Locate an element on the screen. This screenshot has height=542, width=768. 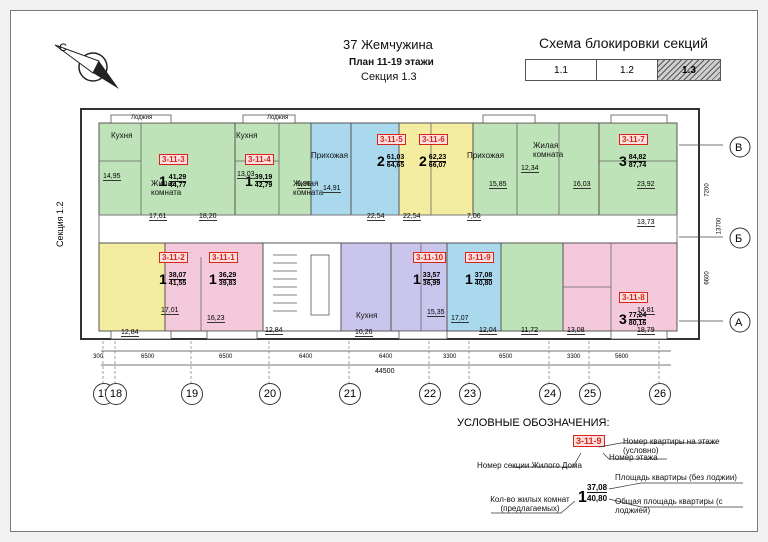
scheme-segment-1-3: 1.3 is located at coordinates (689, 70).